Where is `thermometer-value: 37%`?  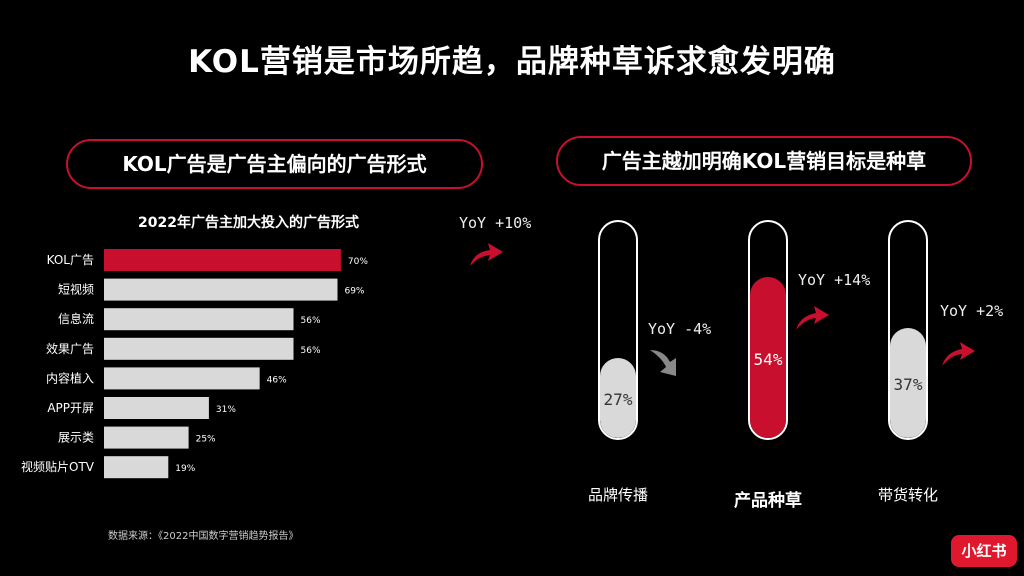 thermometer-value: 37% is located at coordinates (908, 384).